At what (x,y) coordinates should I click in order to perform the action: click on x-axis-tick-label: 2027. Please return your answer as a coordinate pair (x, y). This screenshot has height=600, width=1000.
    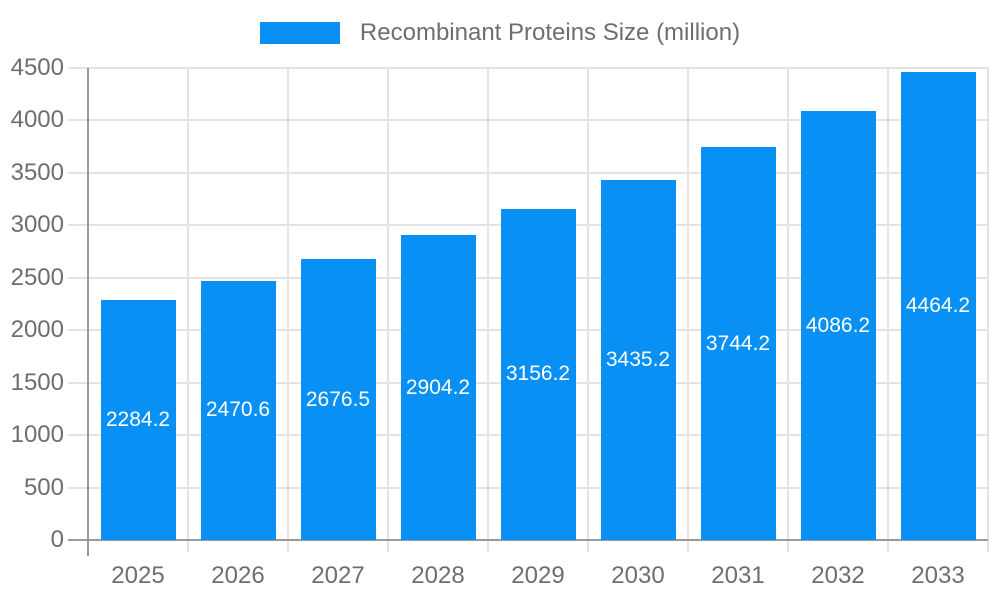
    Looking at the image, I should click on (338, 575).